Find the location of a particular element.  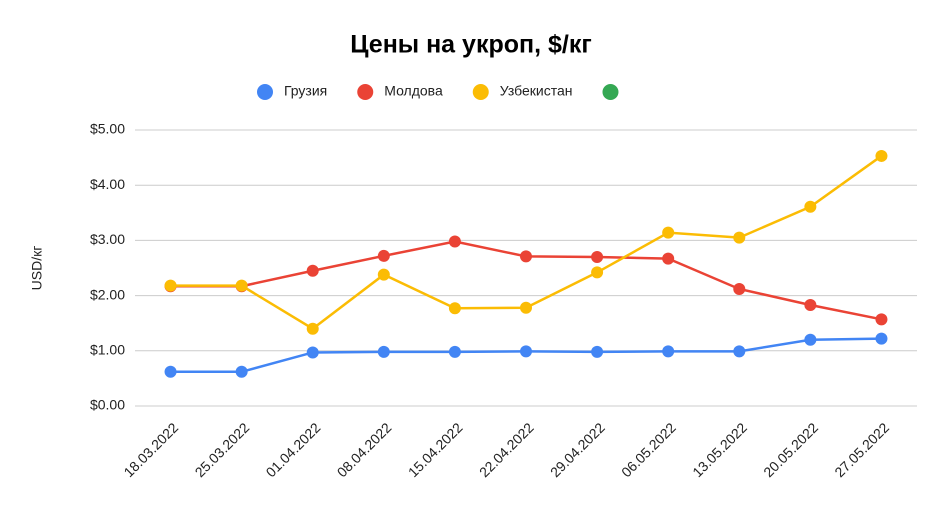

y-axis-label: USD/кг is located at coordinates (37, 268).